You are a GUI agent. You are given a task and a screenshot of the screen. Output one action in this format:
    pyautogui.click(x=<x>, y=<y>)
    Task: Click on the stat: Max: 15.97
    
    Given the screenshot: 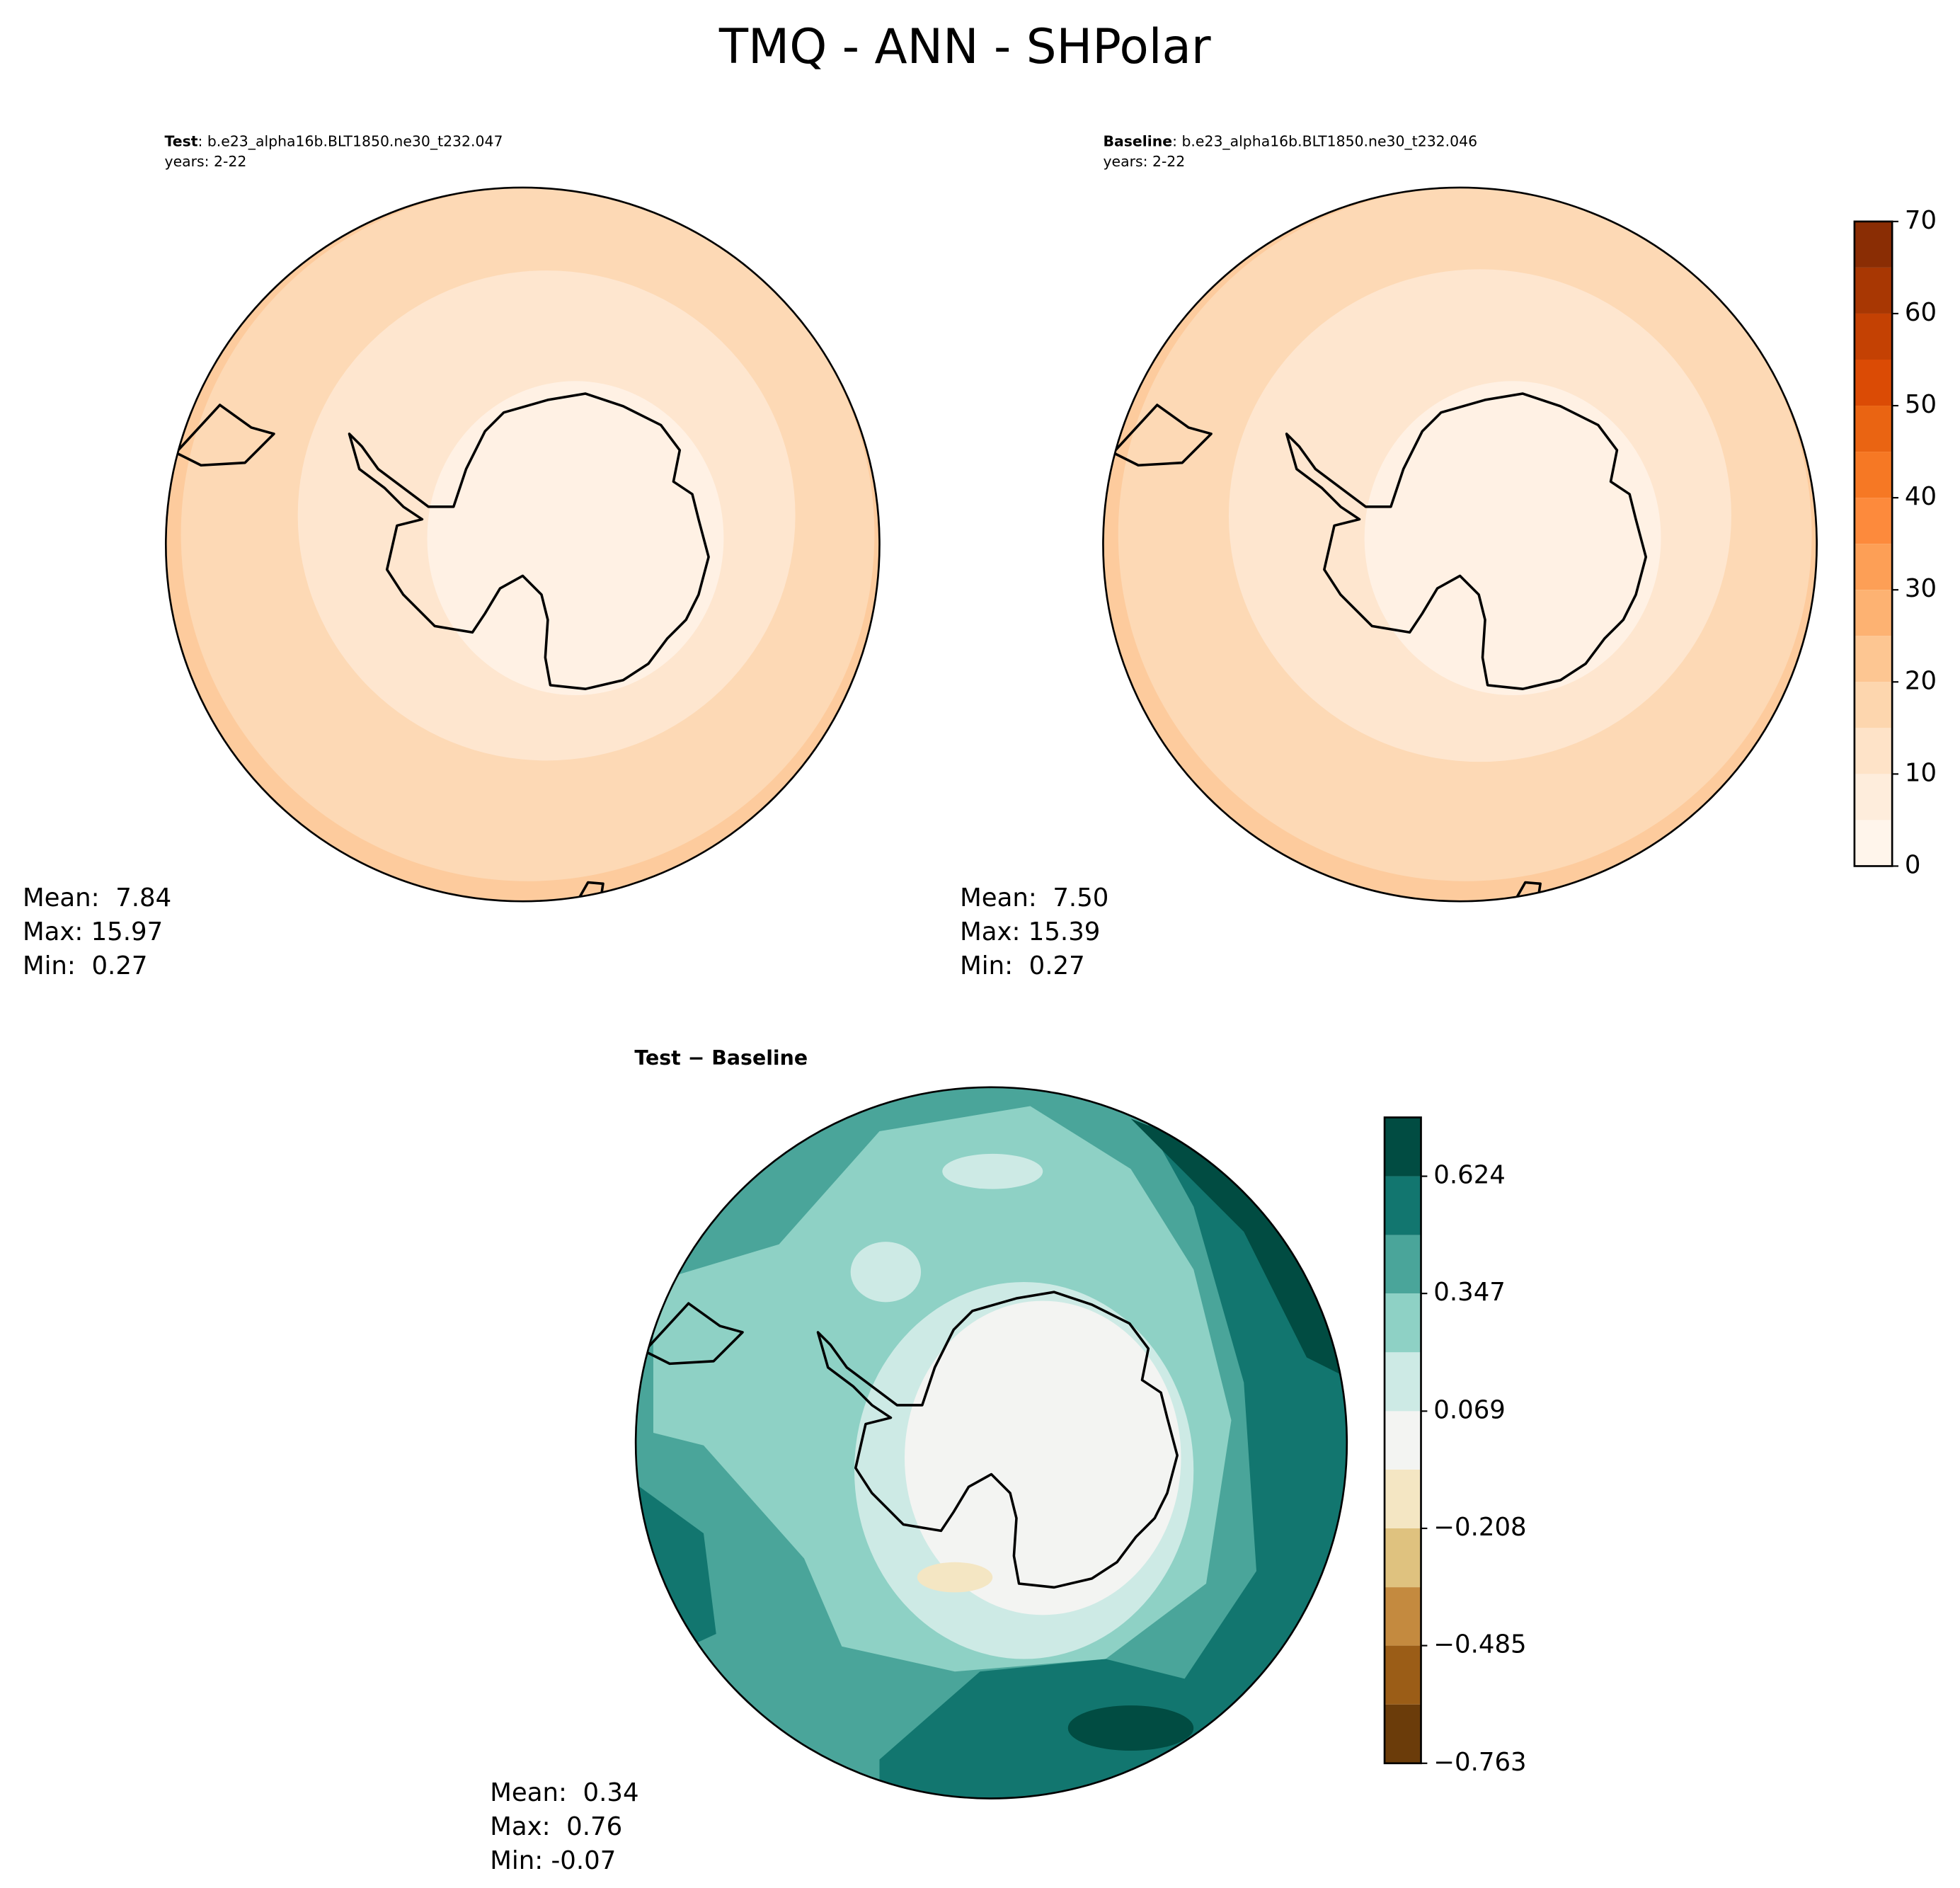 What is the action you would take?
    pyautogui.click(x=93, y=931)
    